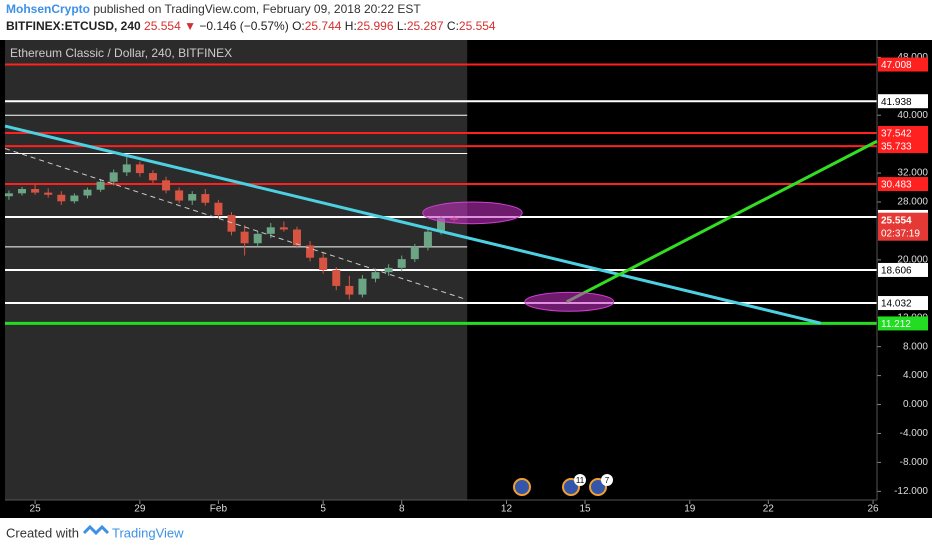  I want to click on y-tick-label: -4.000, so click(914, 433).